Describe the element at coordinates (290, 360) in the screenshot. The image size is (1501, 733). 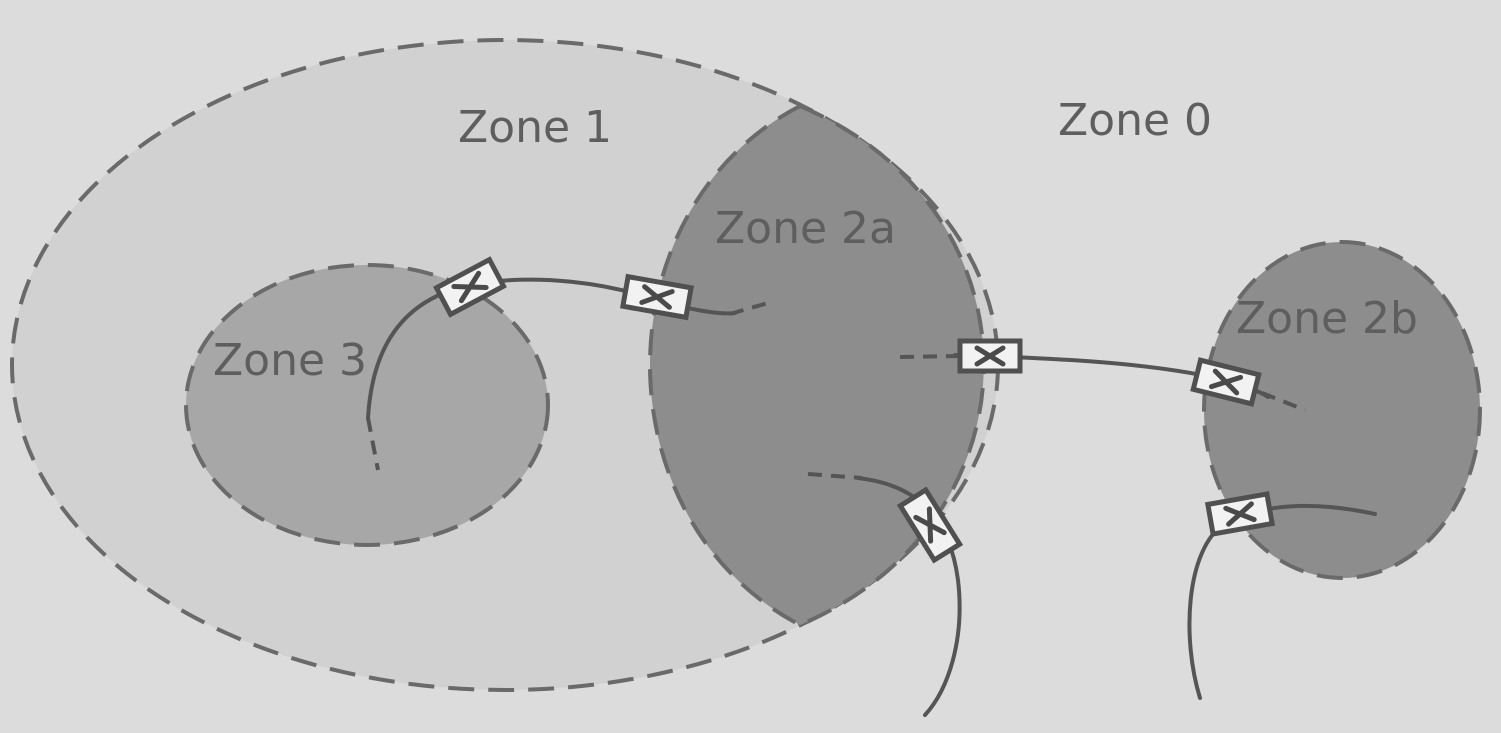
I see `zone3-label: Zone 3` at that location.